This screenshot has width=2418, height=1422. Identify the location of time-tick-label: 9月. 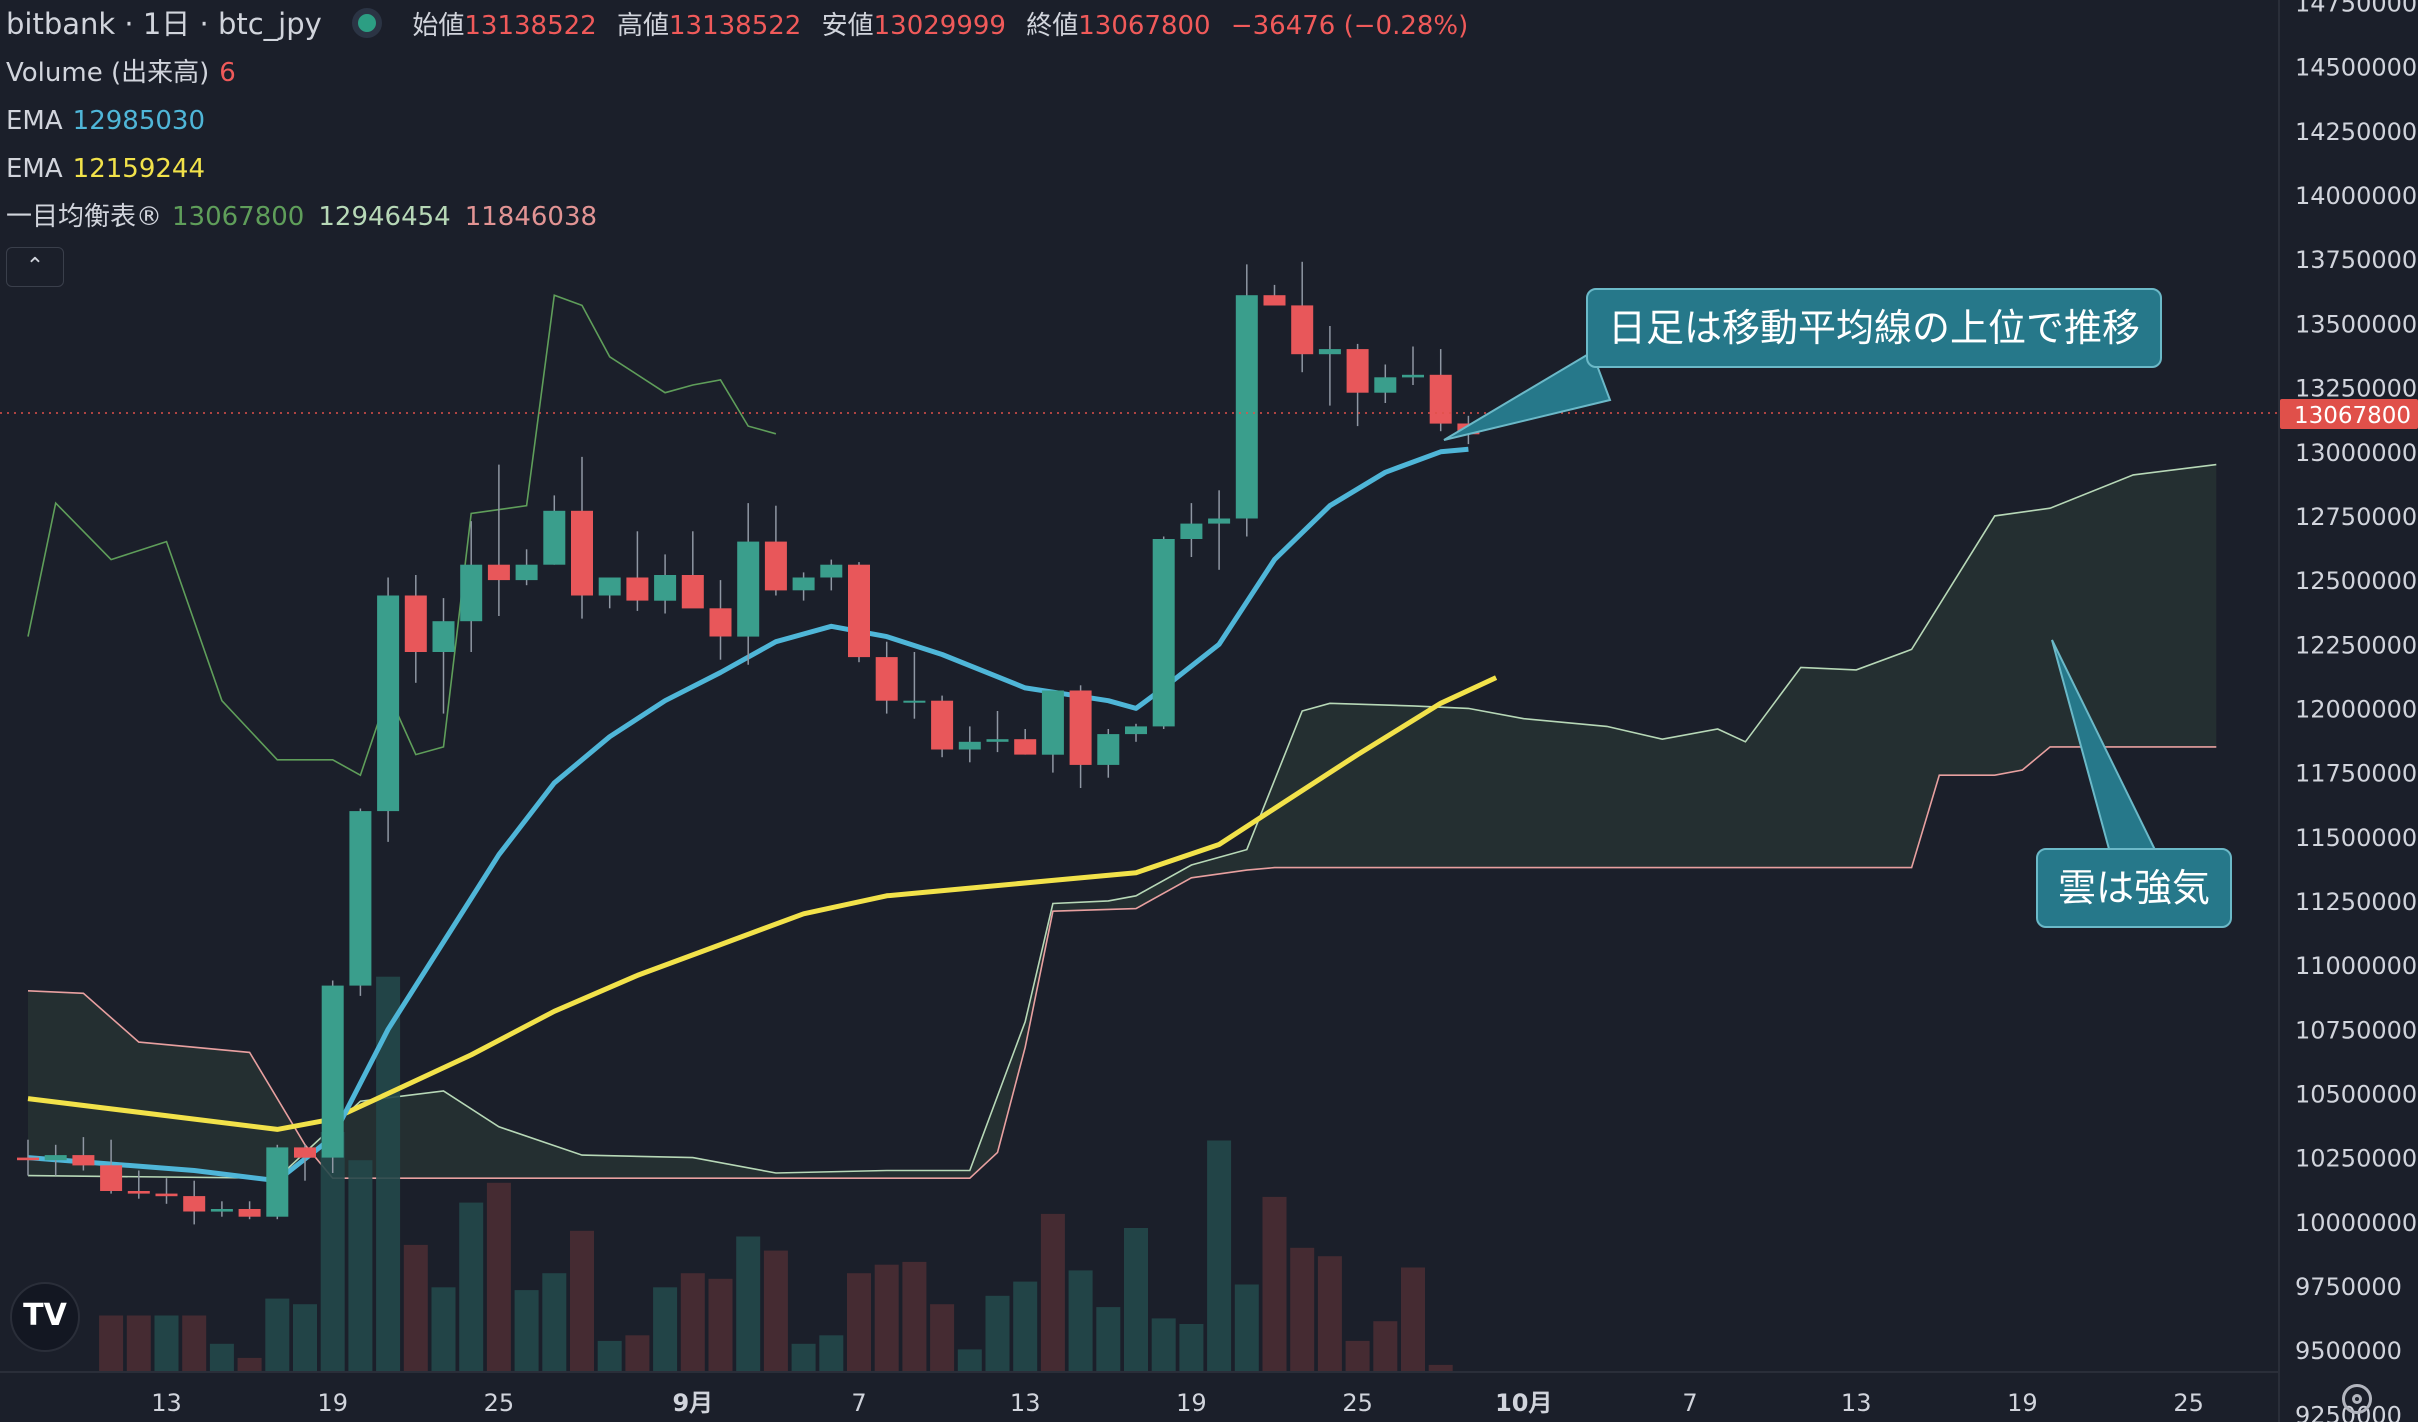
(692, 1403).